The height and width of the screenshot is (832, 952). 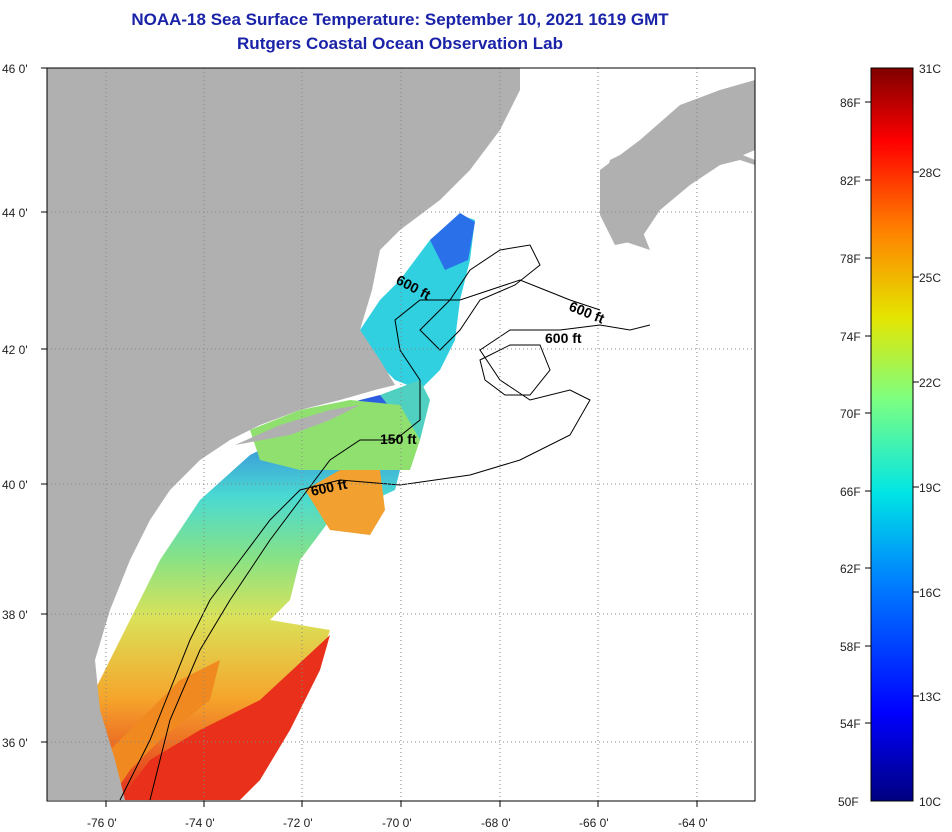 I want to click on lat-label: 42 0', so click(x=15, y=350).